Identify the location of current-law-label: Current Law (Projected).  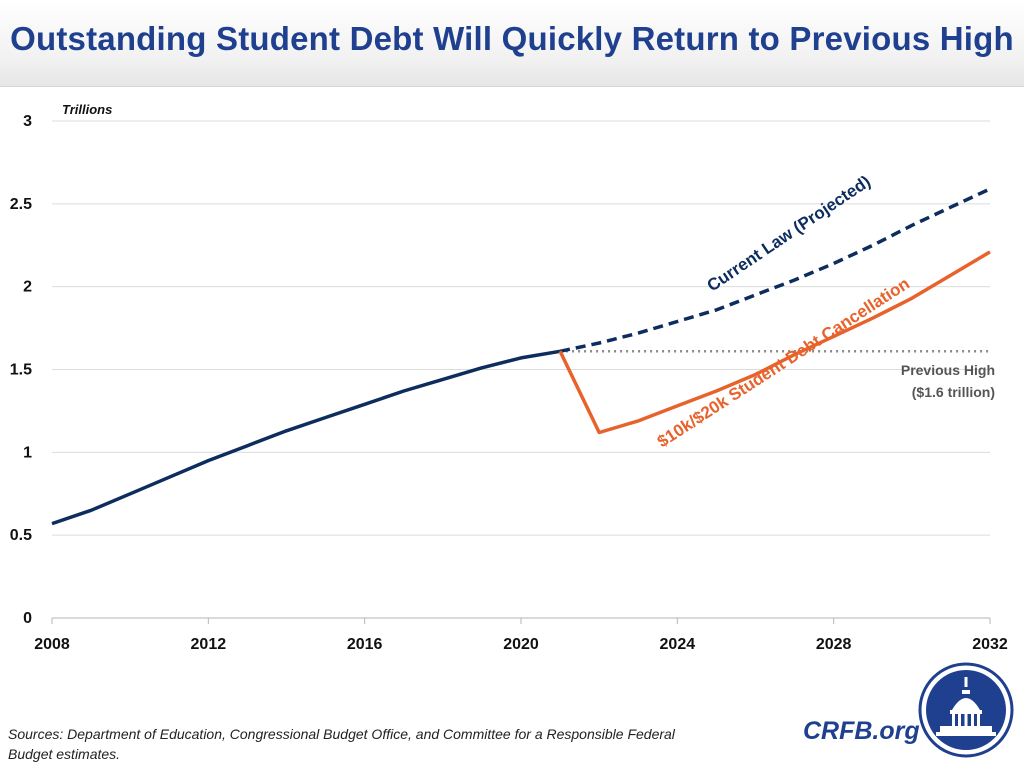
(789, 234).